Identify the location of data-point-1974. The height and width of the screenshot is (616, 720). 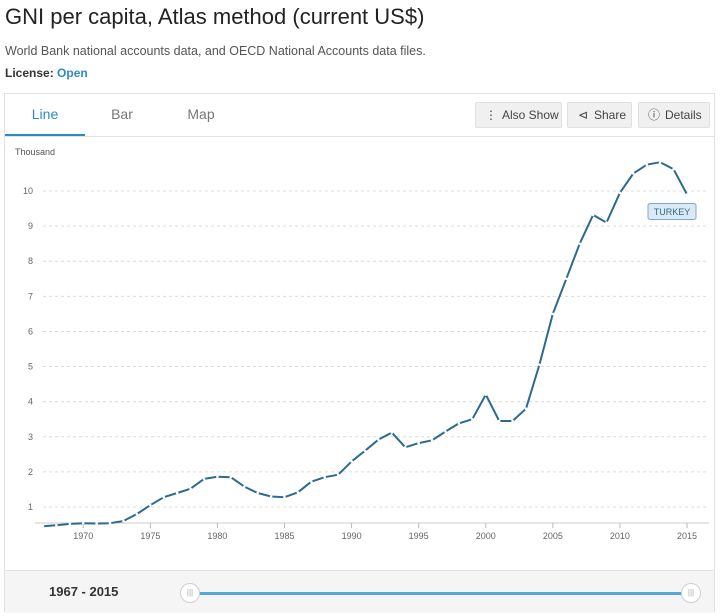
(137, 514).